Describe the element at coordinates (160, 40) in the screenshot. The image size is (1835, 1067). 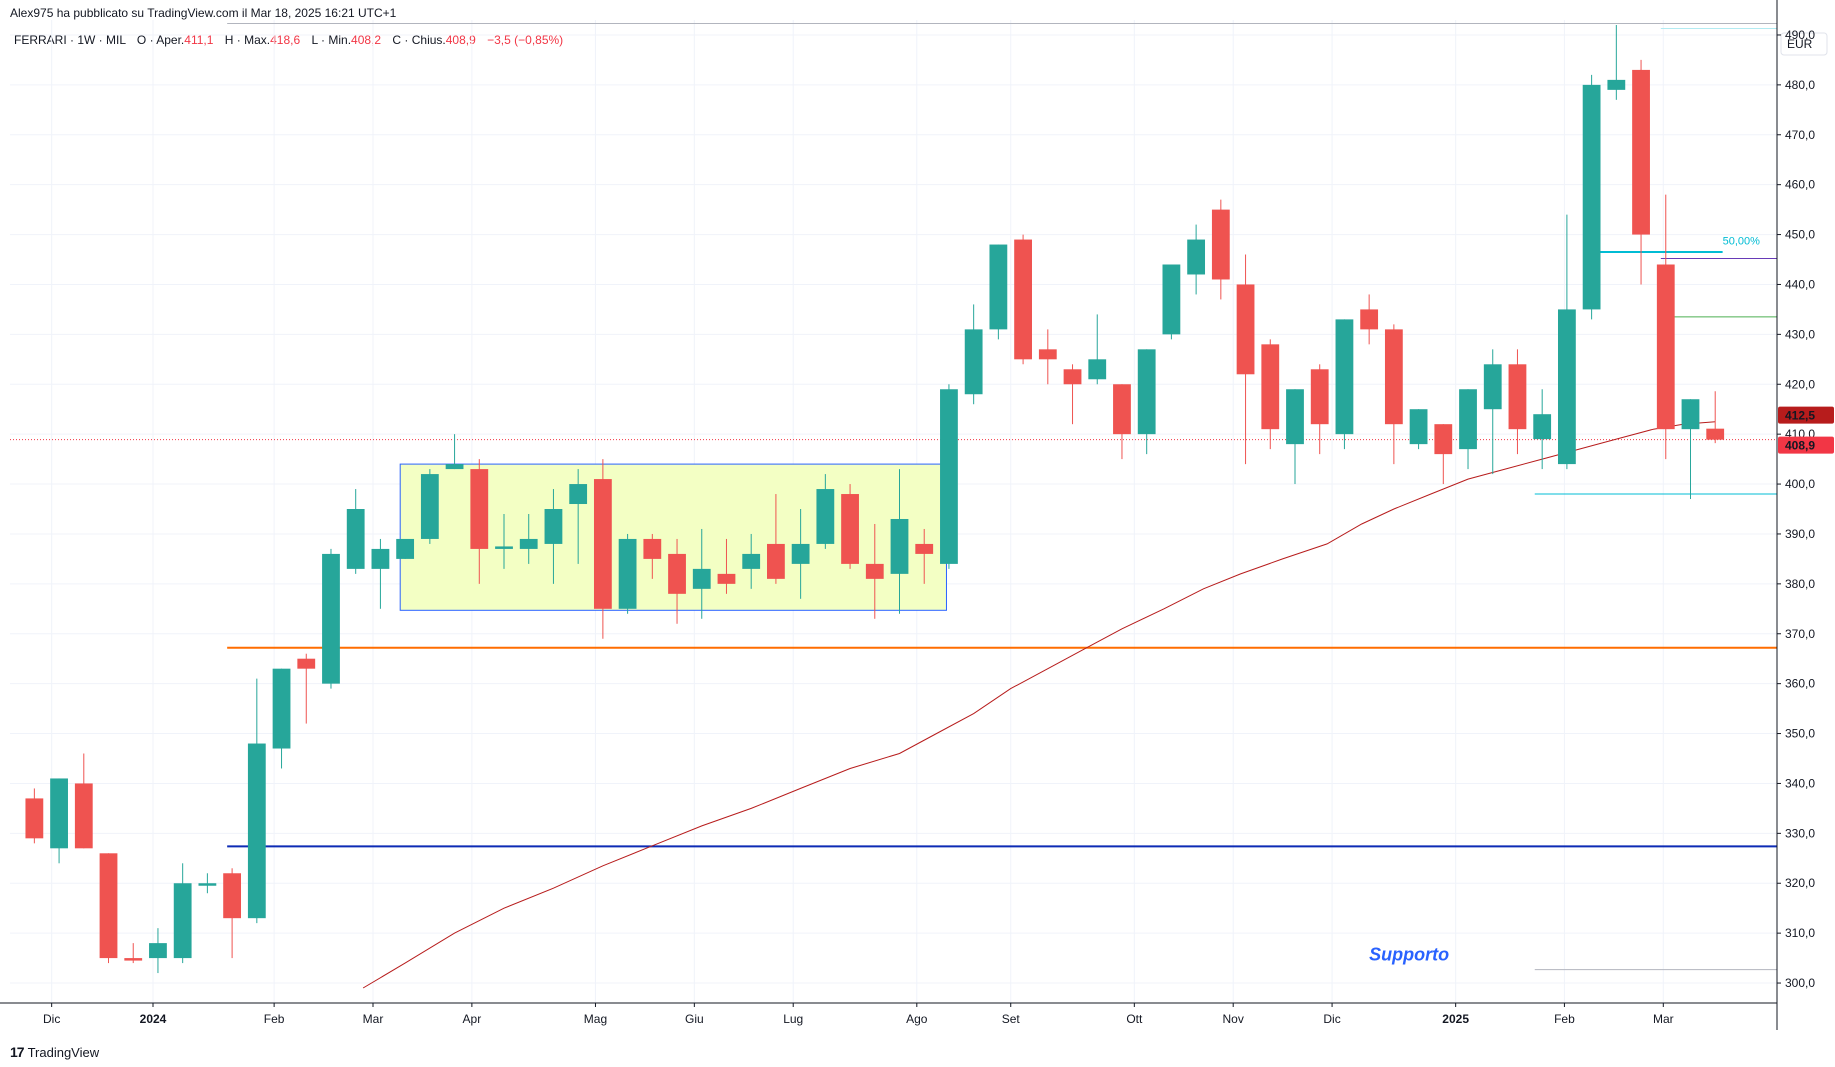
I see `legend-open-label: O · Aper.` at that location.